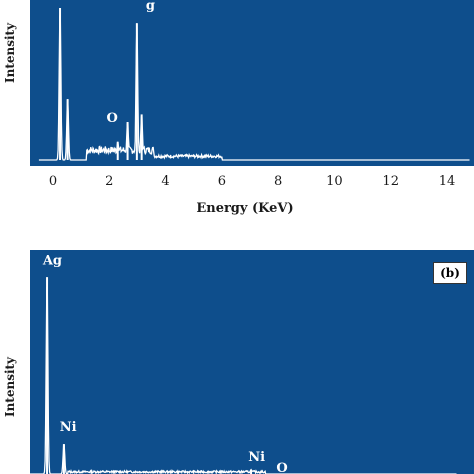 The width and height of the screenshot is (474, 474). Describe the element at coordinates (447, 181) in the screenshot. I see `x-tick-label: 14` at that location.